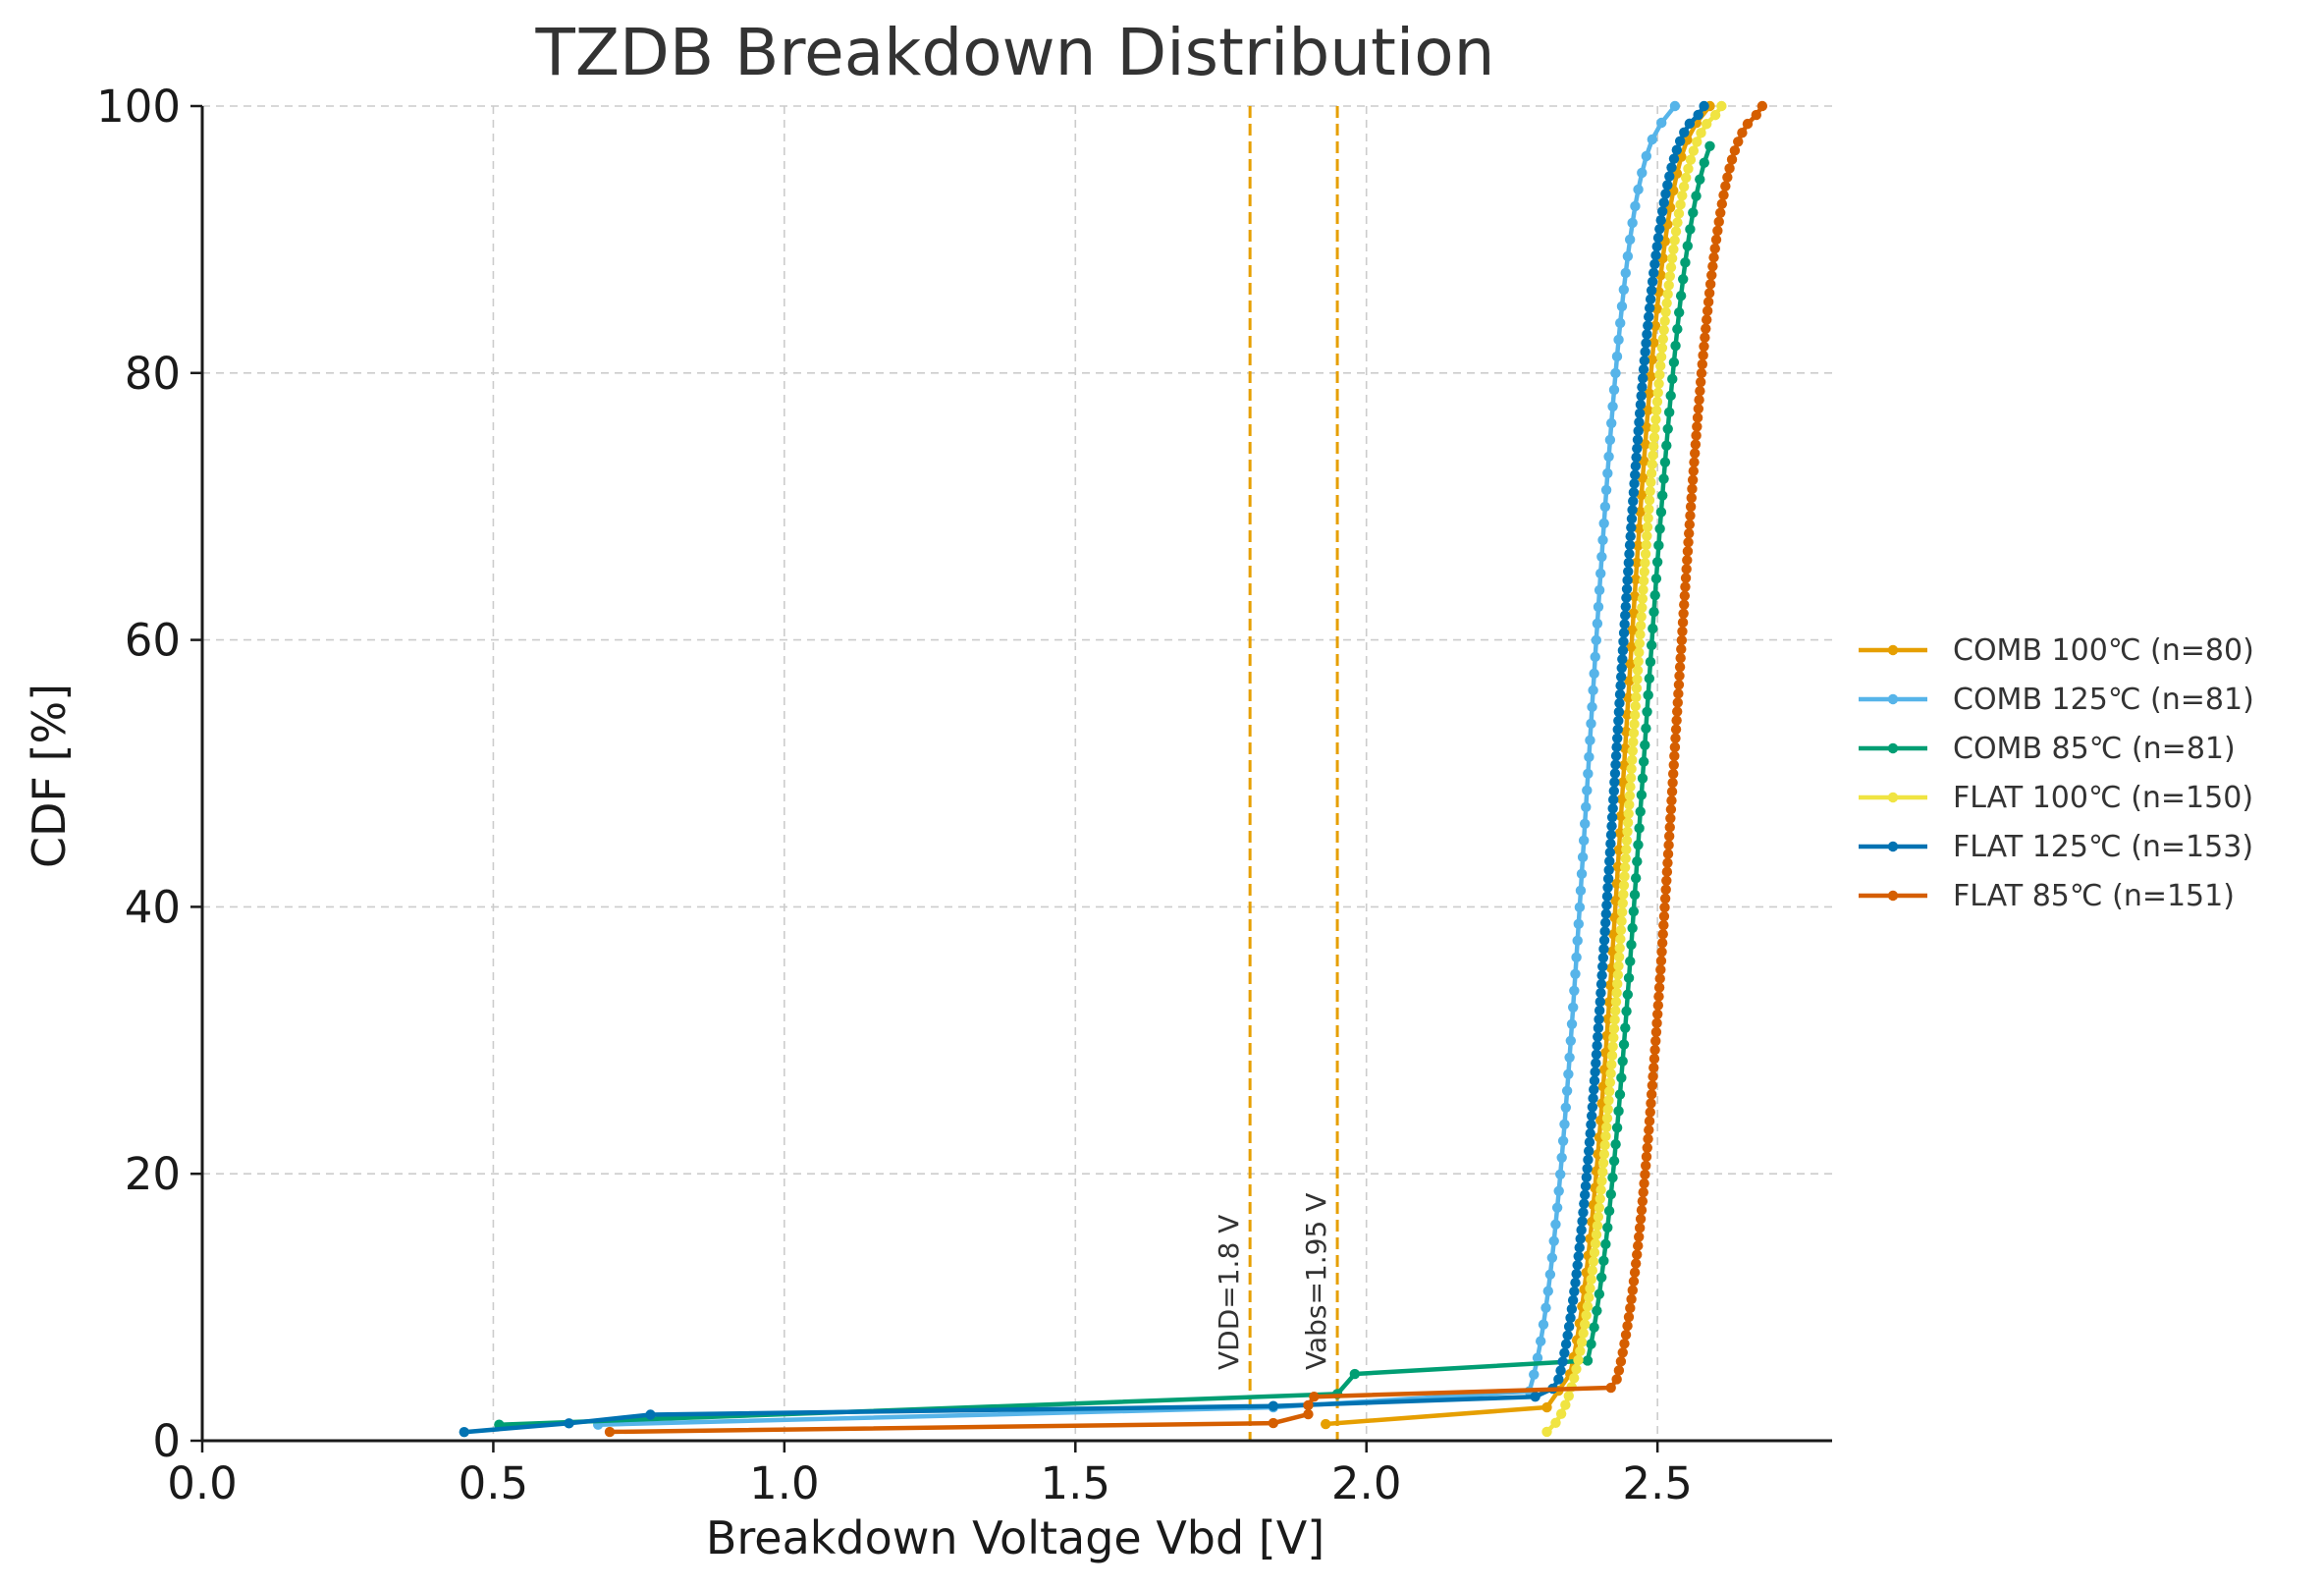 The height and width of the screenshot is (1589, 2324). Describe the element at coordinates (1075, 1483) in the screenshot. I see `x-tick-label: 1.5` at that location.